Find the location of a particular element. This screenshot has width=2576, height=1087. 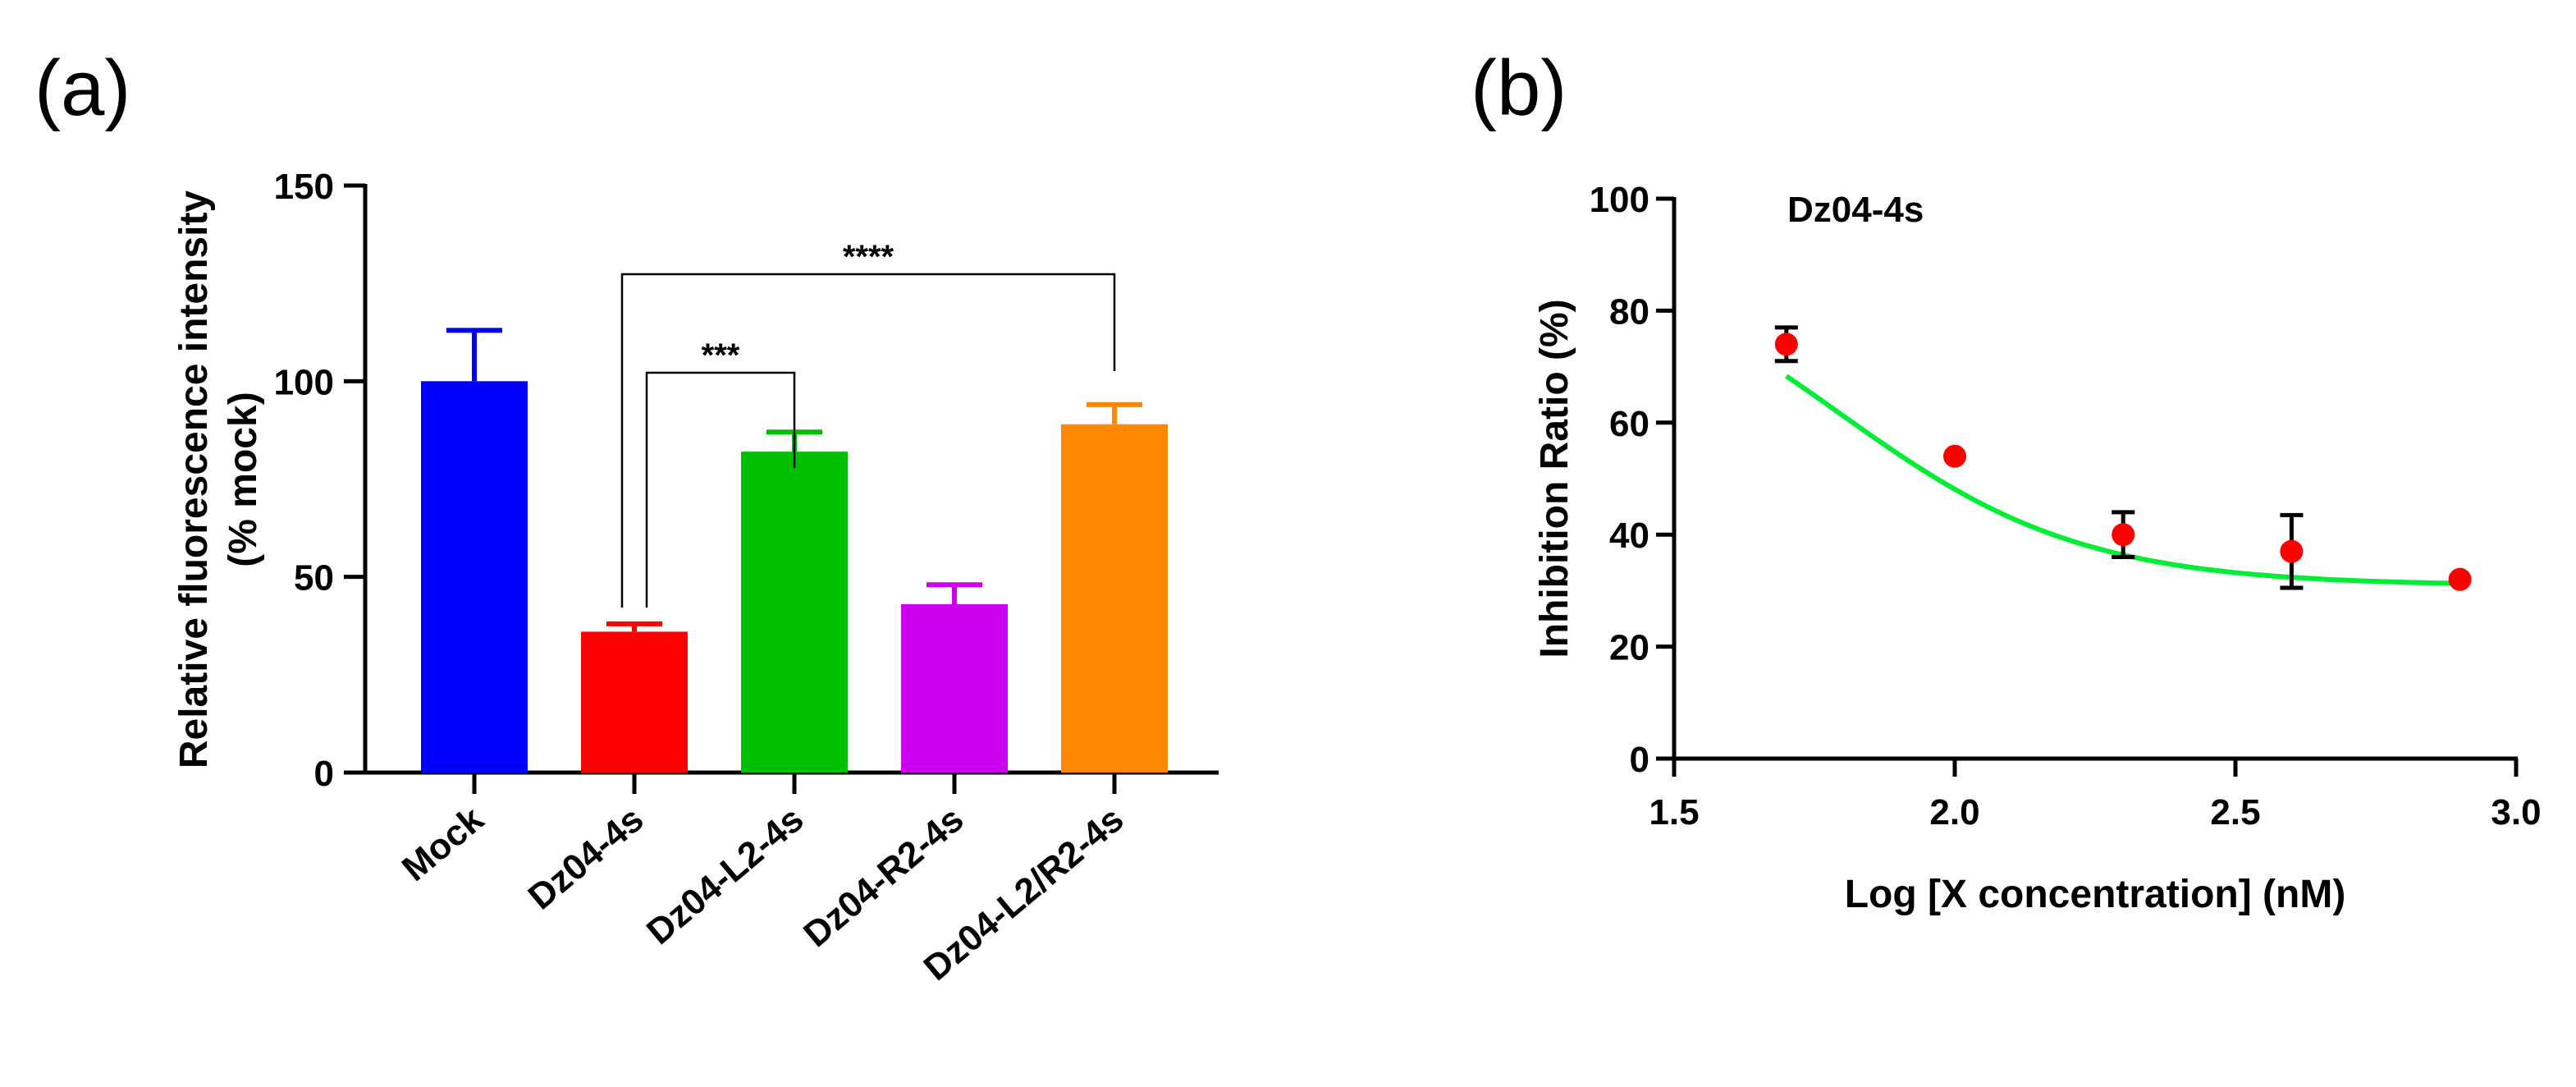

x-tick-label: Dz04-4s is located at coordinates (586, 858).